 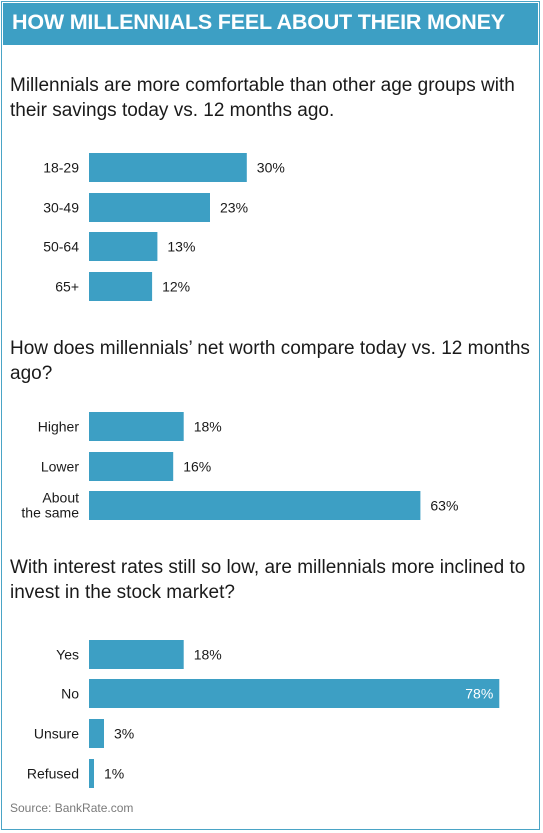 What do you see at coordinates (444, 506) in the screenshot?
I see `value-label-net-worth-2: 63%` at bounding box center [444, 506].